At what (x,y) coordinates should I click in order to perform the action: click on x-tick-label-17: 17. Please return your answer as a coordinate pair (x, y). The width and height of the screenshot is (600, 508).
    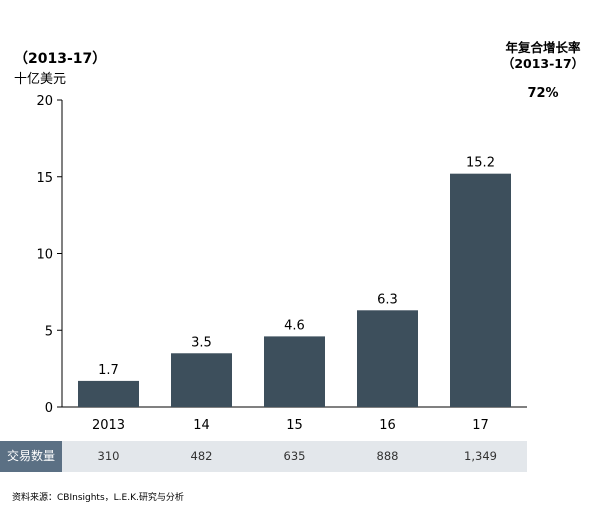
    Looking at the image, I should click on (480, 425).